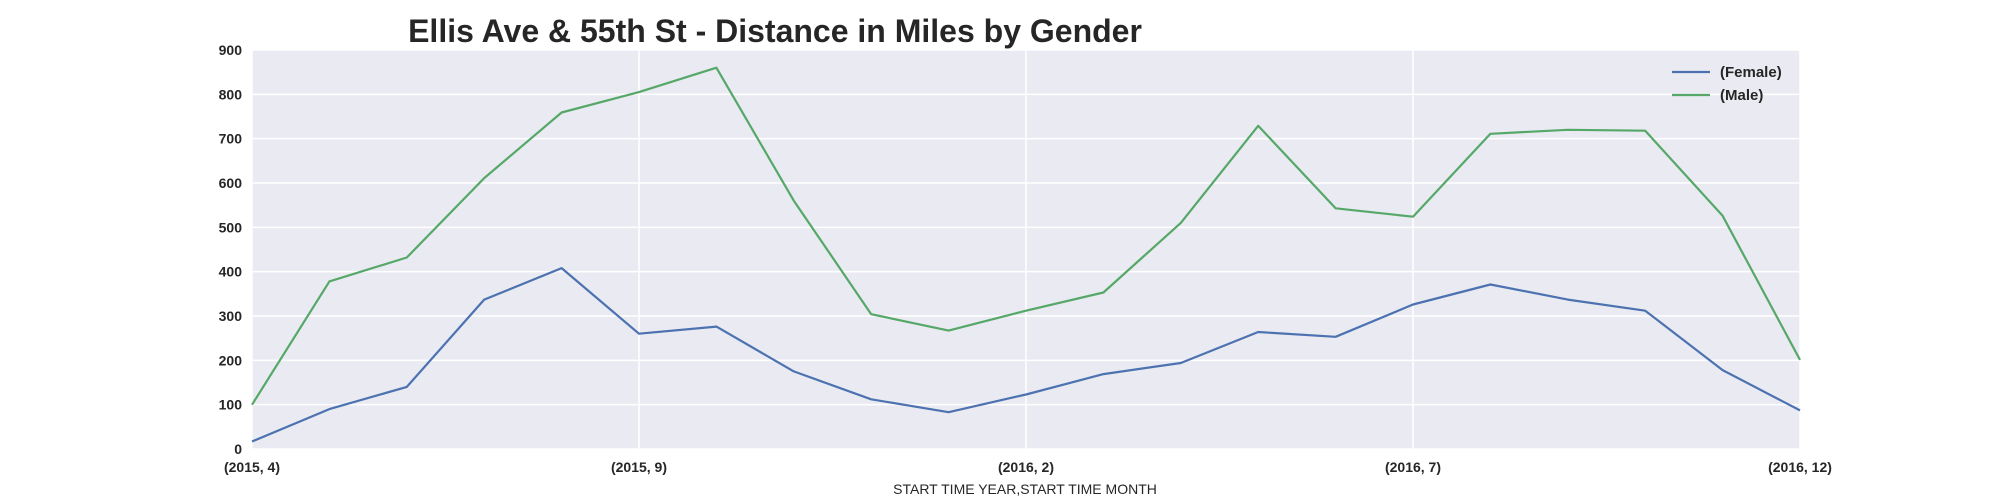  I want to click on y-tick-label: 500, so click(231, 227).